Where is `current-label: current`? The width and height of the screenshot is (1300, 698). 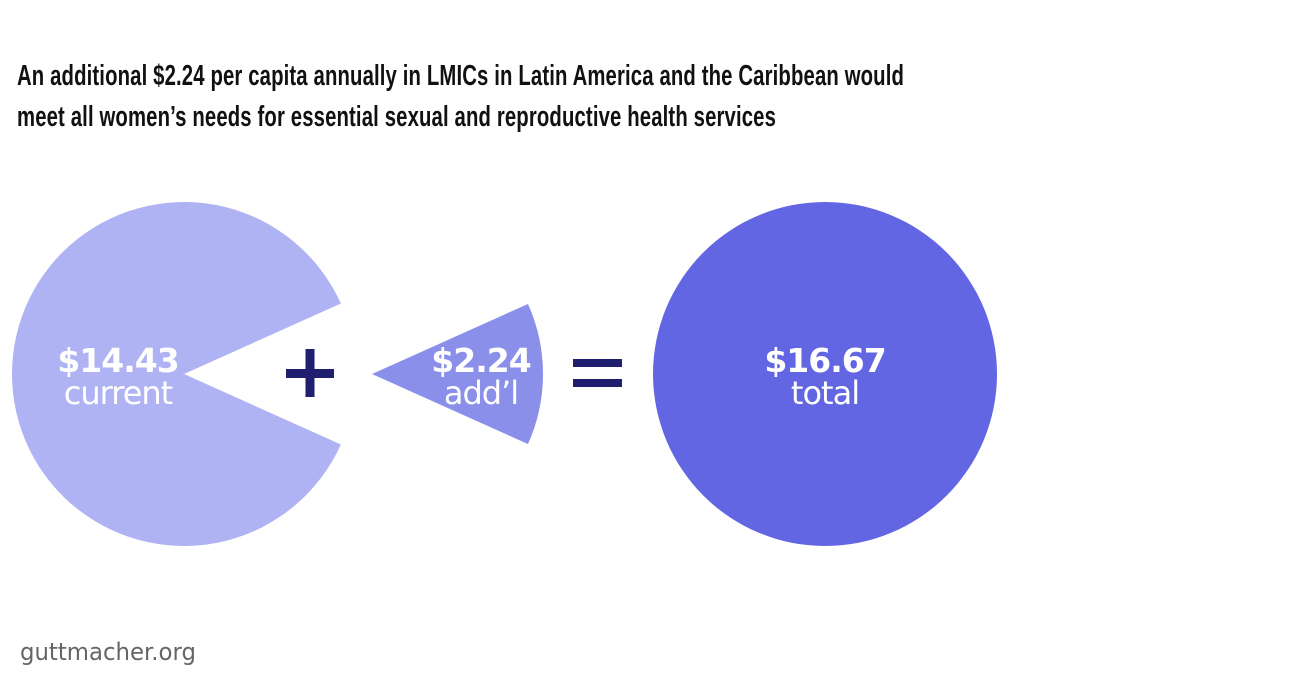
current-label: current is located at coordinates (118, 393).